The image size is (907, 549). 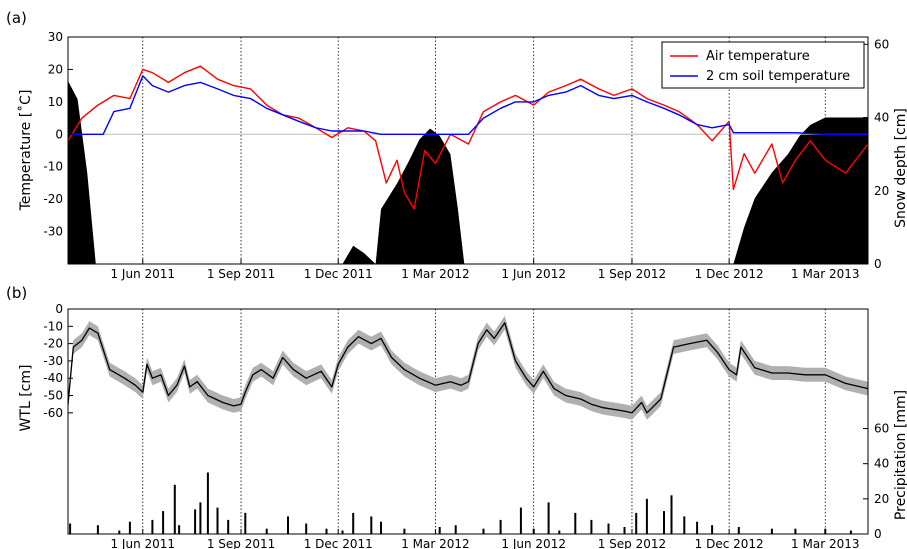 I want to click on panel-b-x-tick-label: 1 Mar 2012, so click(x=435, y=543).